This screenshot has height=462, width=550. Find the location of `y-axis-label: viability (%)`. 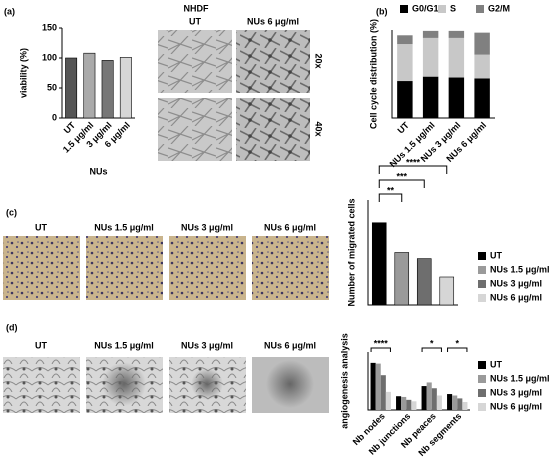

y-axis-label: viability (%) is located at coordinates (23, 73).